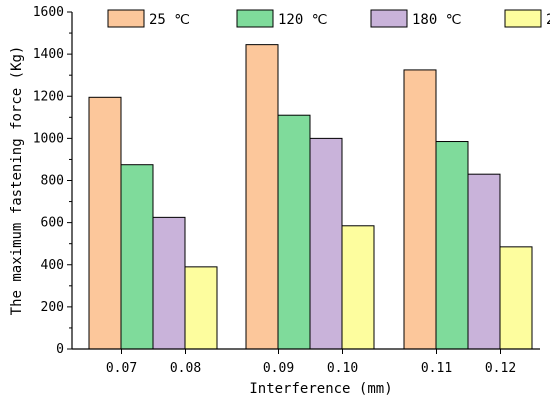 The width and height of the screenshot is (550, 402). I want to click on x-tick-label: 0.09, so click(278, 368).